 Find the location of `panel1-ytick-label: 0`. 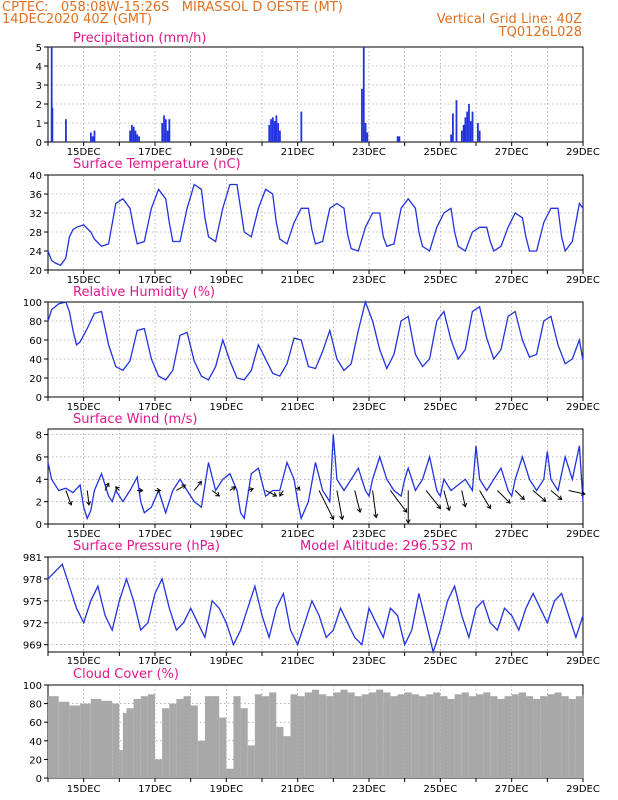

panel1-ytick-label: 0 is located at coordinates (39, 143).